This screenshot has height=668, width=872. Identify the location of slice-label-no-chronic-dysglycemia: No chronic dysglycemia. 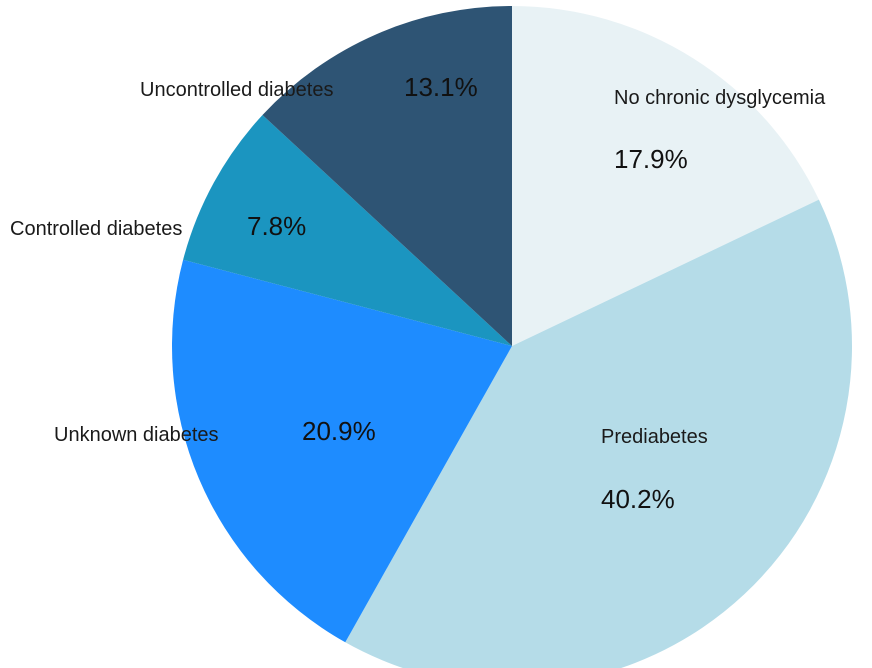
(720, 98).